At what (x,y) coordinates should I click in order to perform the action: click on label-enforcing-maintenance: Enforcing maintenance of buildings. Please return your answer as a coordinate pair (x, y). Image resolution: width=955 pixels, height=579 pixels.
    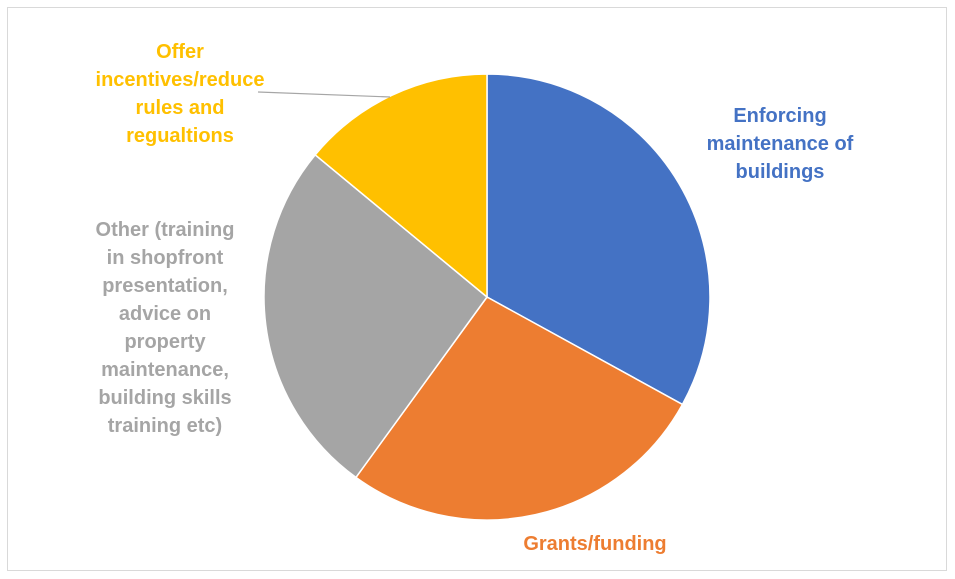
    Looking at the image, I should click on (780, 144).